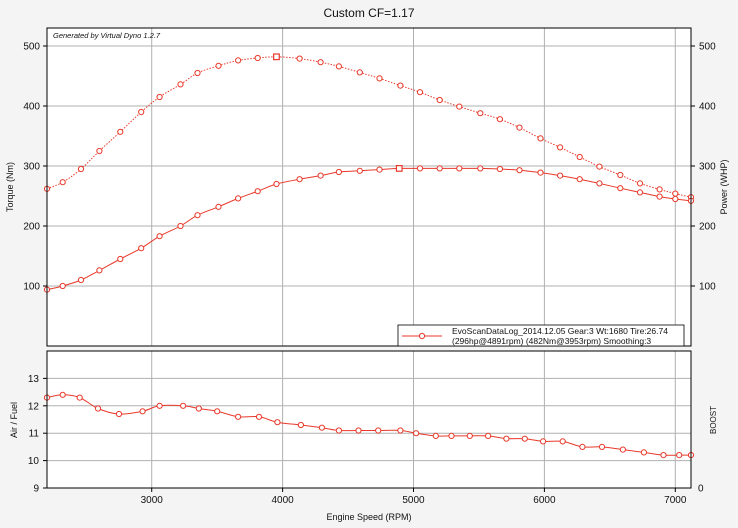 The height and width of the screenshot is (528, 738). Describe the element at coordinates (36, 489) in the screenshot. I see `air-fuel-tick-label: 9` at that location.